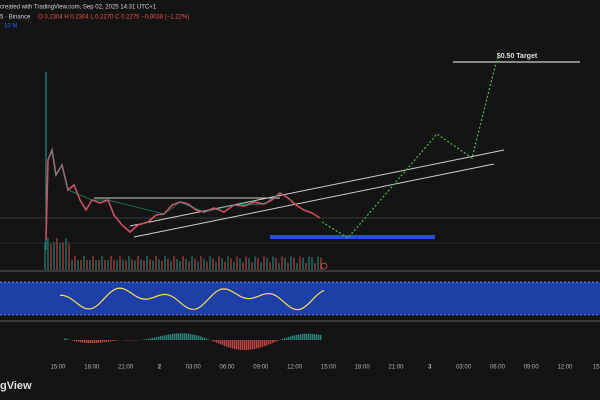 The height and width of the screenshot is (400, 600). I want to click on macd-histogram, so click(193, 341).